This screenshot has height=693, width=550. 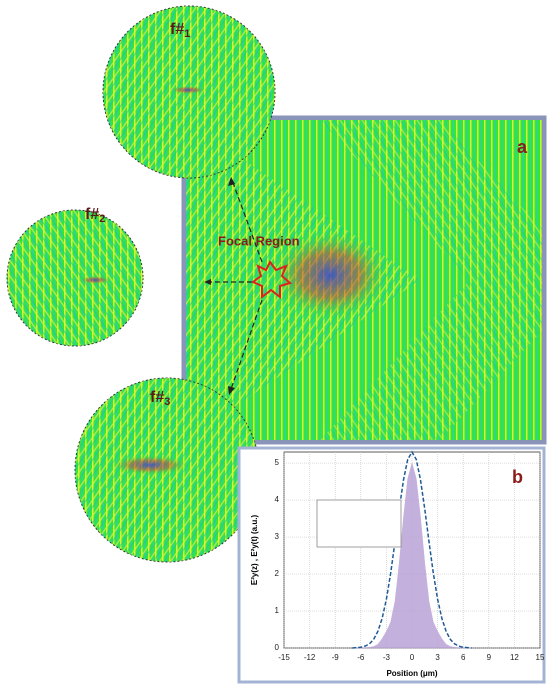 What do you see at coordinates (522, 147) in the screenshot?
I see `panel-label: a` at bounding box center [522, 147].